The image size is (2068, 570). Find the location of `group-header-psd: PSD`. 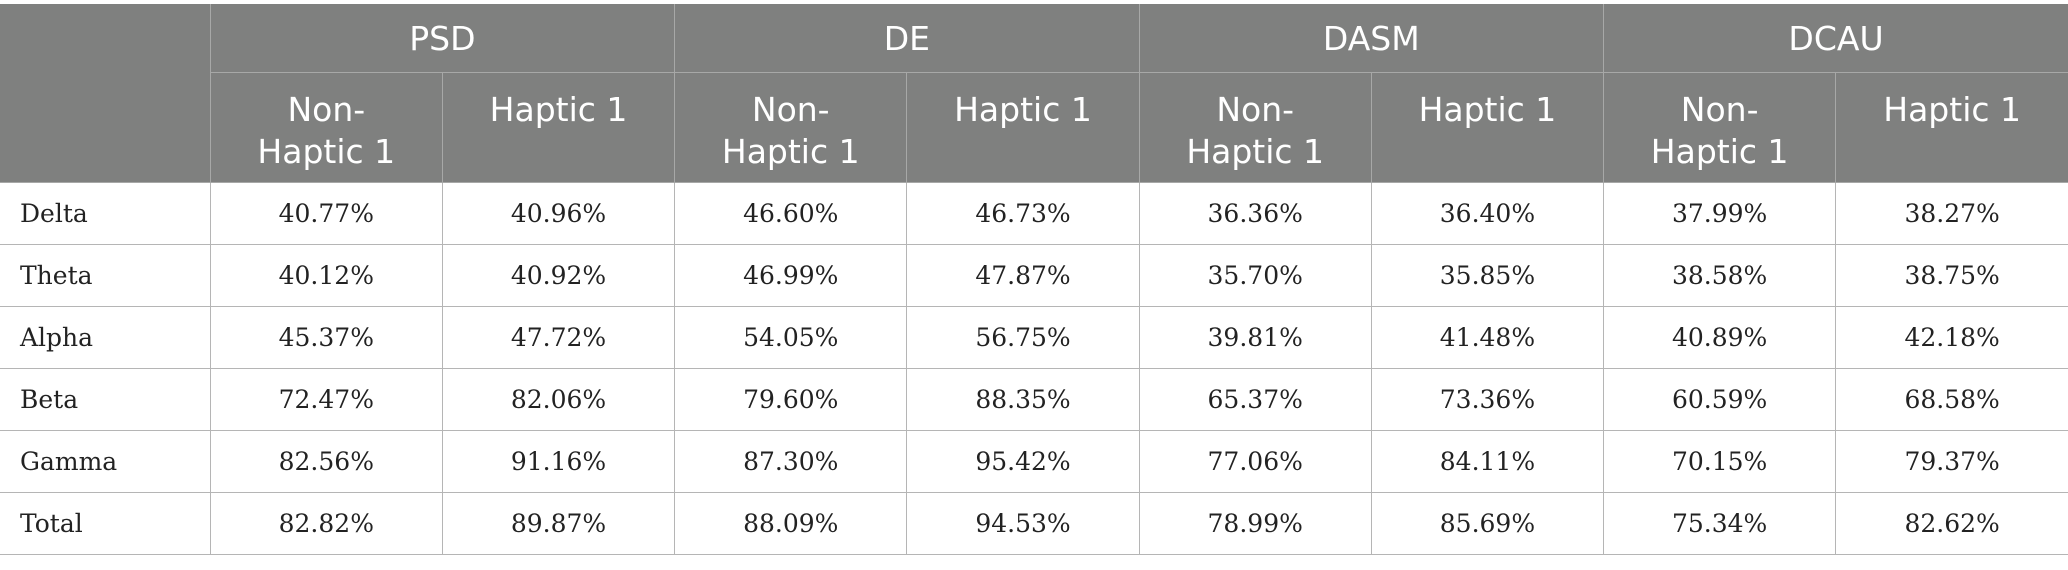

group-header-psd: PSD is located at coordinates (442, 38).